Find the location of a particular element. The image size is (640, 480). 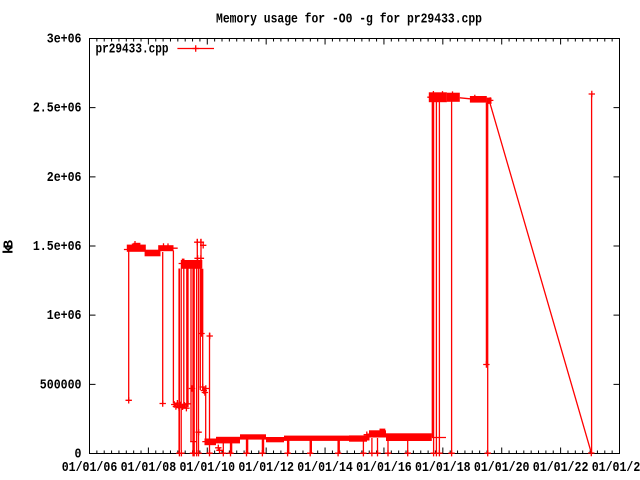

svg-text: kB is located at coordinates (10, 246).